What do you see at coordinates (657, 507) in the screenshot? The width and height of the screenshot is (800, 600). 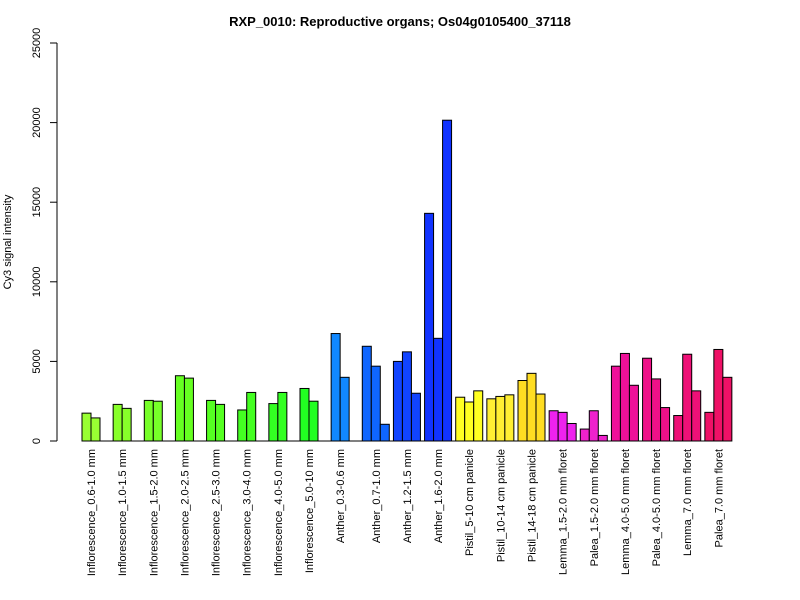 I see `x-tick-label: Palea_4.0-5.0 mm floret` at bounding box center [657, 507].